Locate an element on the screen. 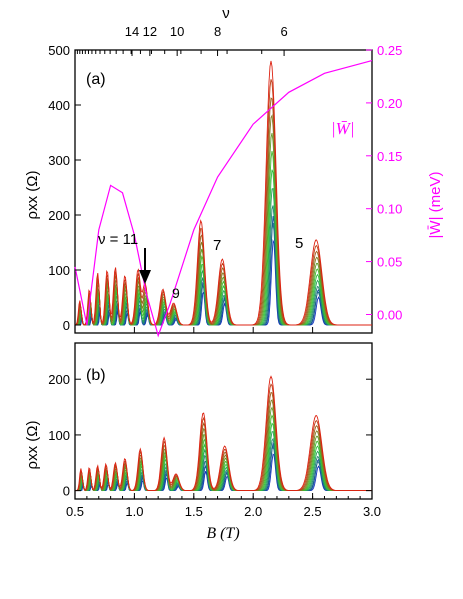 This screenshot has width=463, height=599. top-tick-label: 14 is located at coordinates (132, 31).